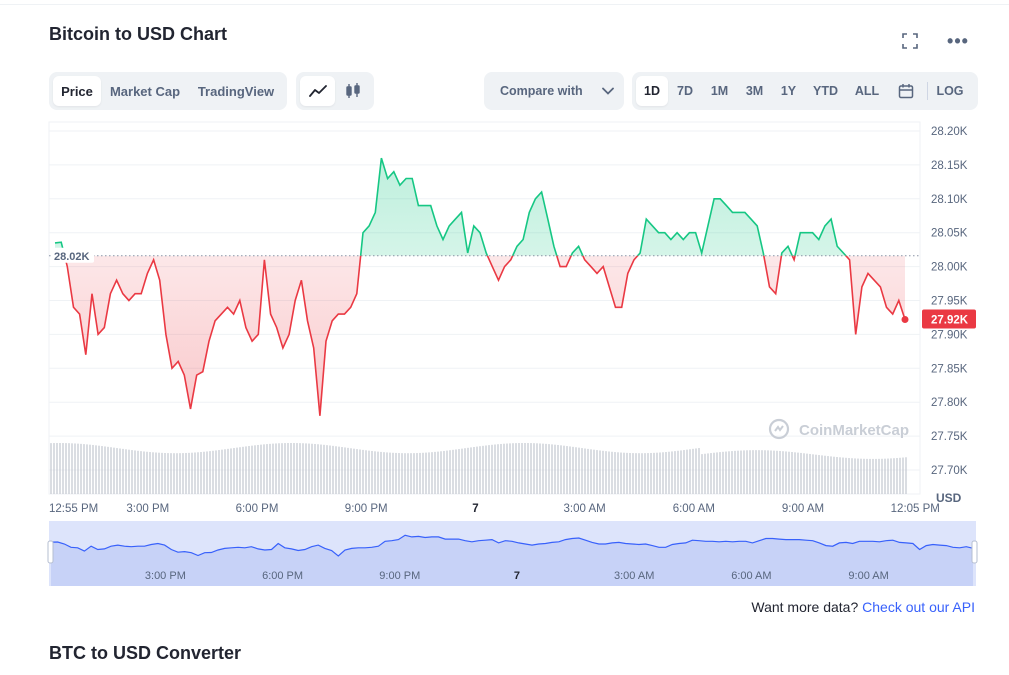 The width and height of the screenshot is (1009, 675). I want to click on range-1m: 1M, so click(719, 91).